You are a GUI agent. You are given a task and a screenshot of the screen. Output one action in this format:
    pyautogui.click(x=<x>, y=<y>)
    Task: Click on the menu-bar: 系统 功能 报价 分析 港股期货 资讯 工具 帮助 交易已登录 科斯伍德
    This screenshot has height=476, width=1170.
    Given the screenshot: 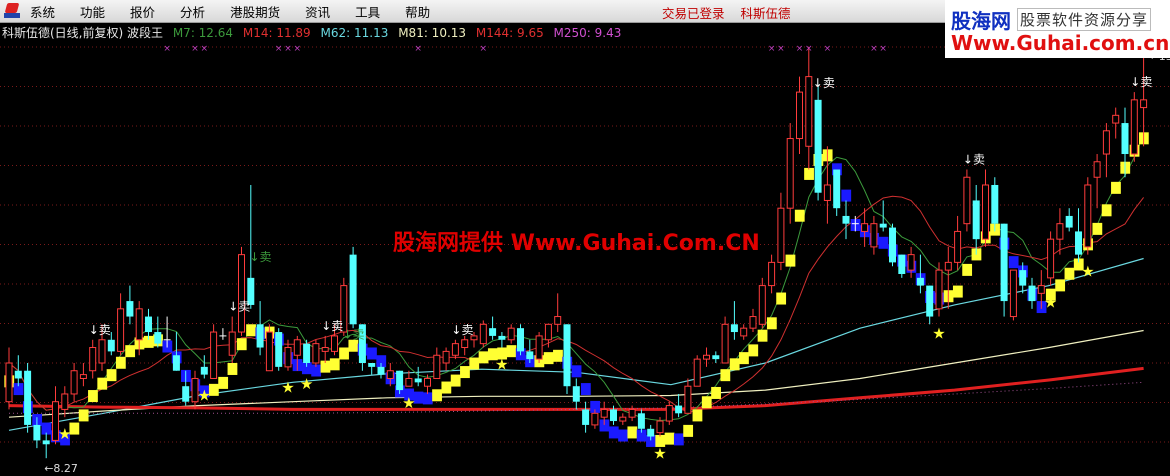 What is the action you would take?
    pyautogui.click(x=585, y=11)
    